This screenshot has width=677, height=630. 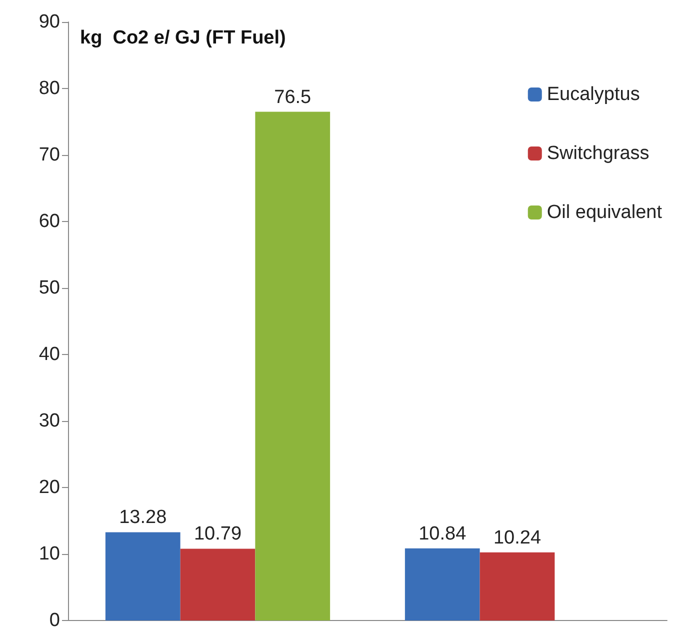 What do you see at coordinates (49, 221) in the screenshot?
I see `y-tick-label: 60` at bounding box center [49, 221].